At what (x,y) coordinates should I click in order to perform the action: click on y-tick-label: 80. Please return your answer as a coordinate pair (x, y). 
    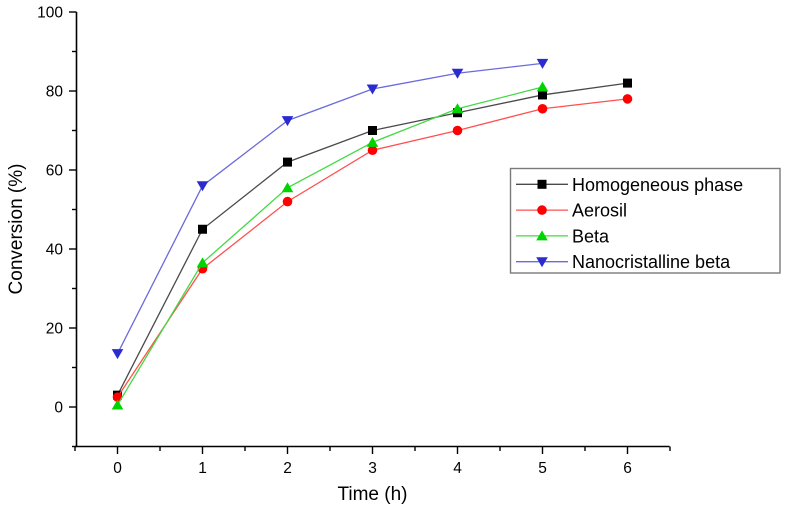
    Looking at the image, I should click on (55, 92).